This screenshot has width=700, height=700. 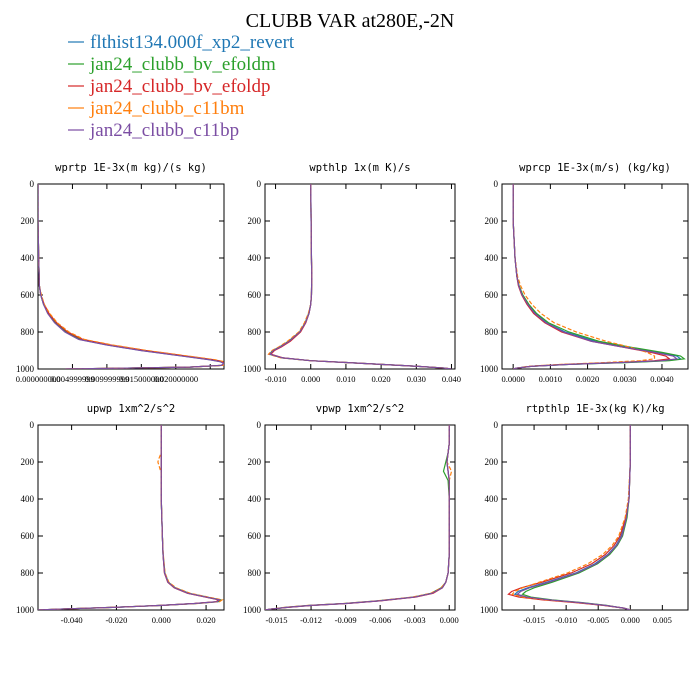 I want to click on legend-item: jan24_clubb_c11bm, so click(x=156, y=108).